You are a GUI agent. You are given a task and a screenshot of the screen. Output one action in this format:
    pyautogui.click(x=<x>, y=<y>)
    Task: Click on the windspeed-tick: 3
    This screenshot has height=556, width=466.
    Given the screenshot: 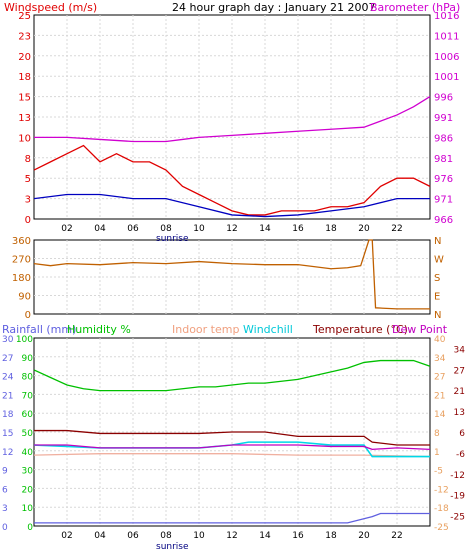 What is the action you would take?
    pyautogui.click(x=28, y=200)
    